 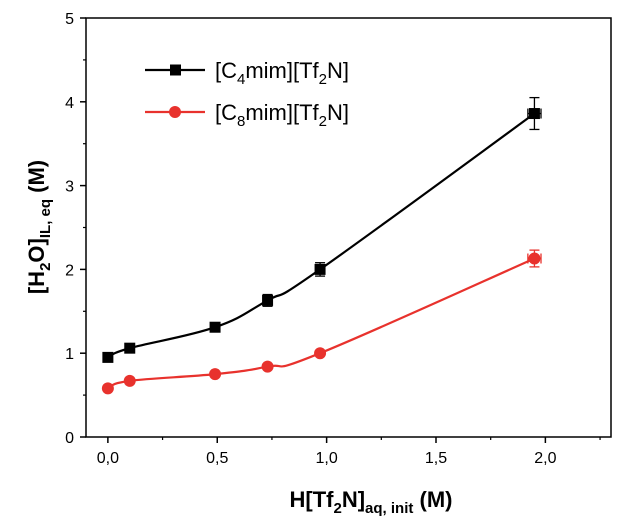 I want to click on legend-item-1: [C4mim][Tf2N], so click(x=247, y=73).